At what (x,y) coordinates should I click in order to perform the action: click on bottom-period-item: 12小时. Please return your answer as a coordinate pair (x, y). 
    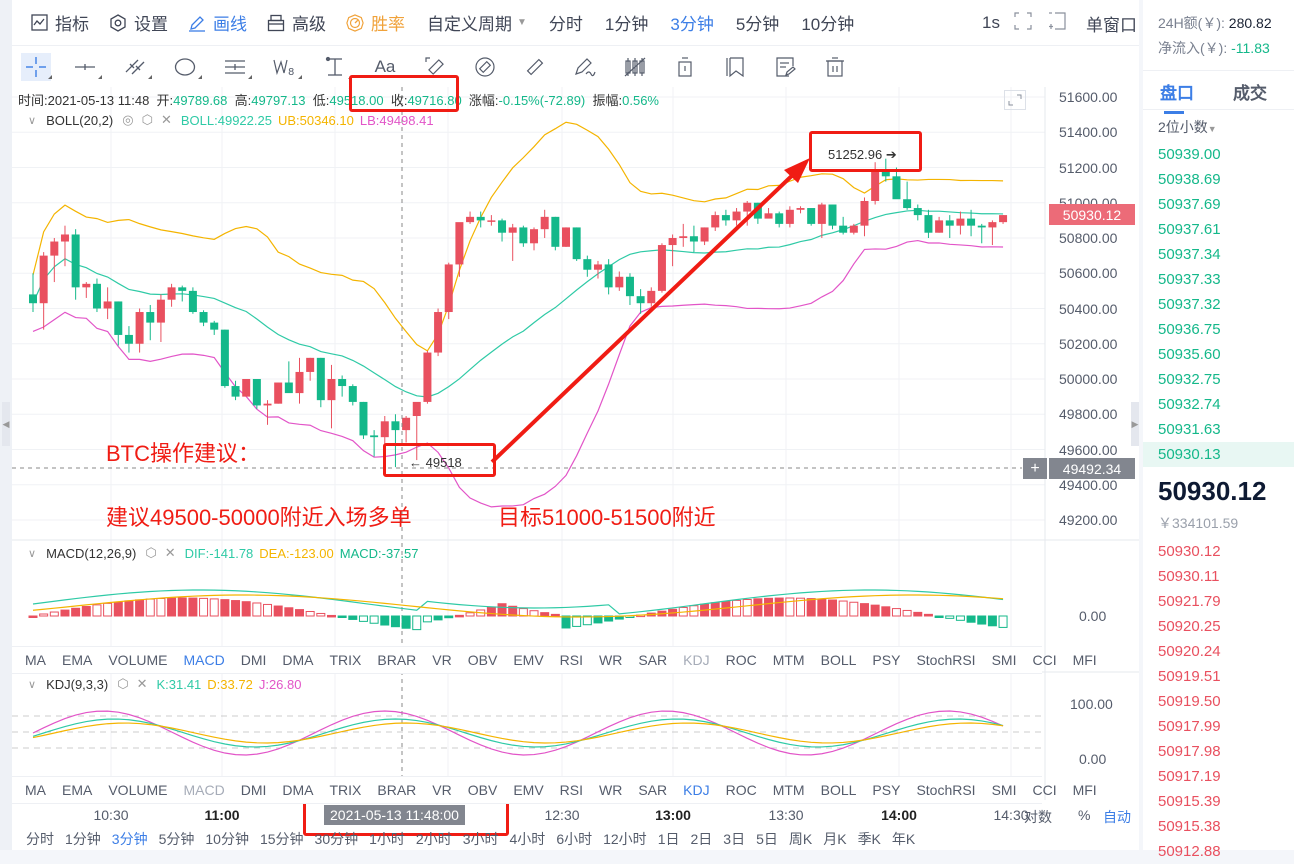
    Looking at the image, I should click on (625, 839).